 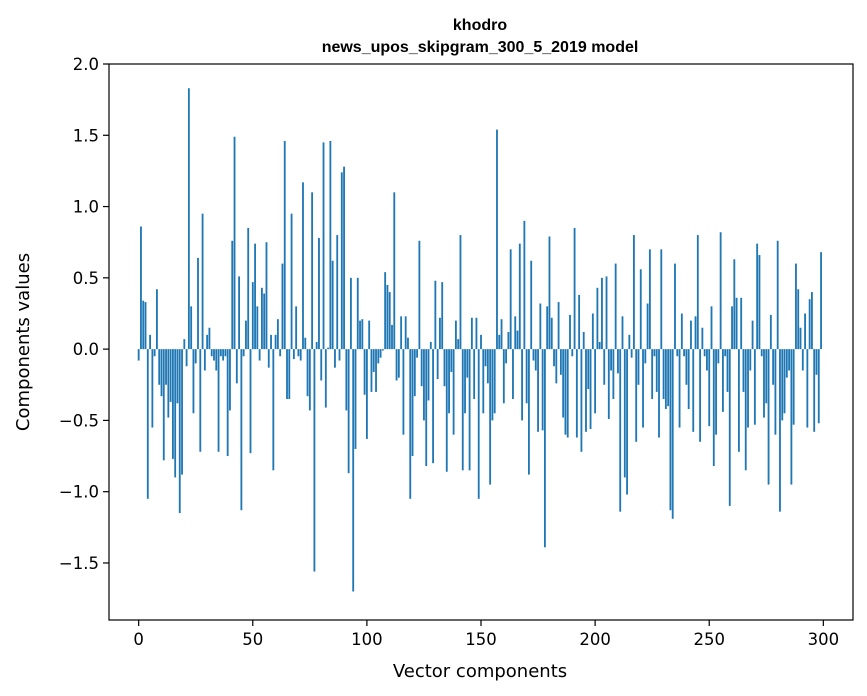 What do you see at coordinates (709, 639) in the screenshot?
I see `x-tick-label: 250` at bounding box center [709, 639].